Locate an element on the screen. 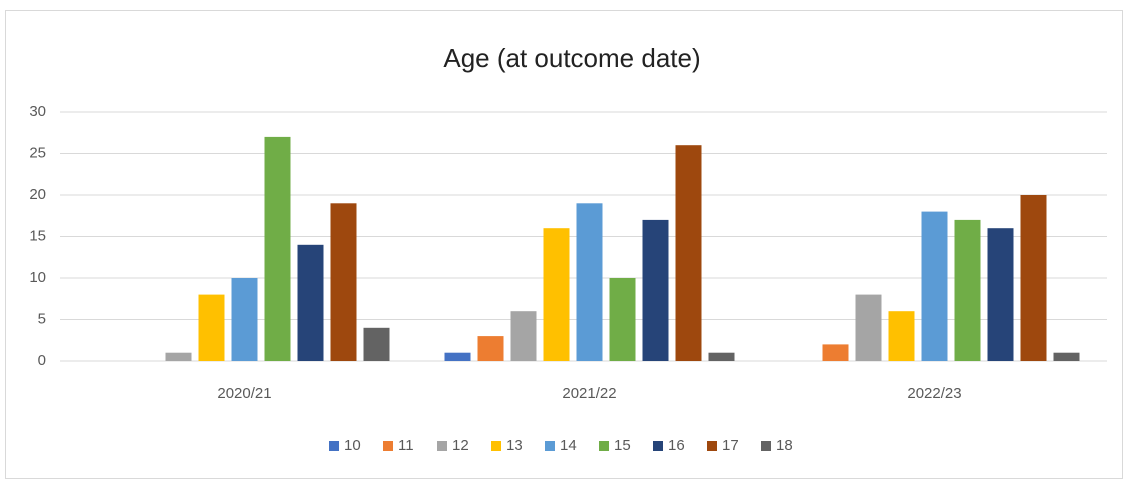  y-tick-label: 15 is located at coordinates (37, 235).